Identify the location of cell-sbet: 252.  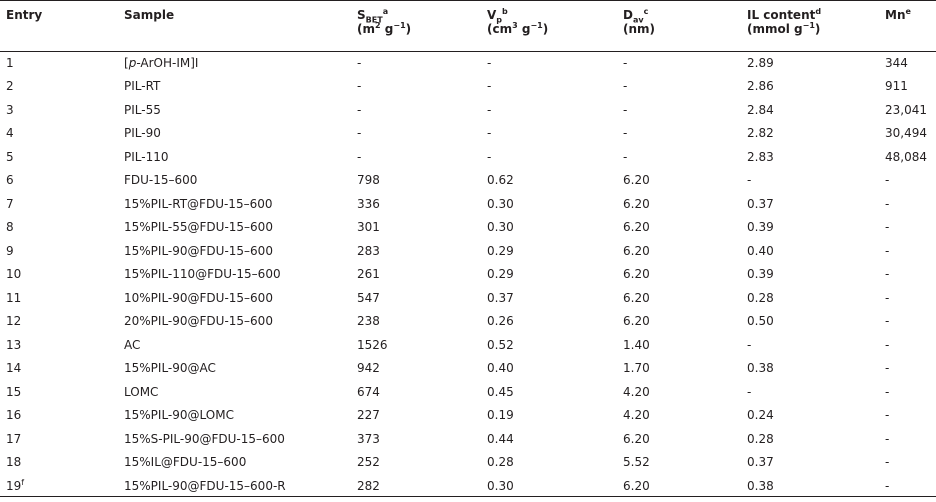
(368, 462).